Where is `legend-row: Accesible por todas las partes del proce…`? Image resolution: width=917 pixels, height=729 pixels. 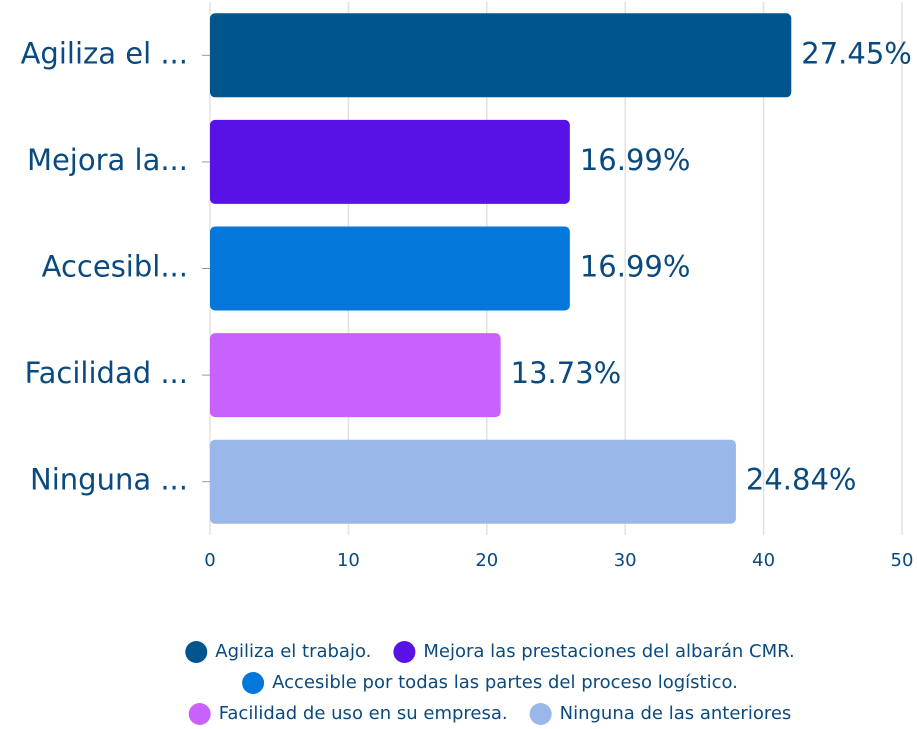 legend-row: Accesible por todas las partes del proce… is located at coordinates (490, 683).